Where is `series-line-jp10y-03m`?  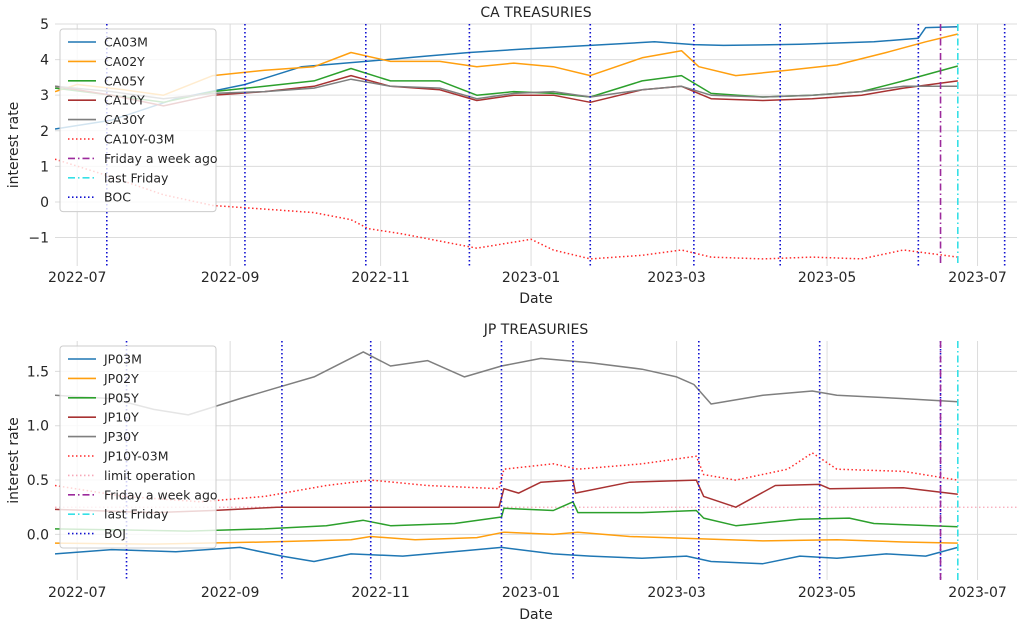 series-line-jp10y-03m is located at coordinates (506, 477).